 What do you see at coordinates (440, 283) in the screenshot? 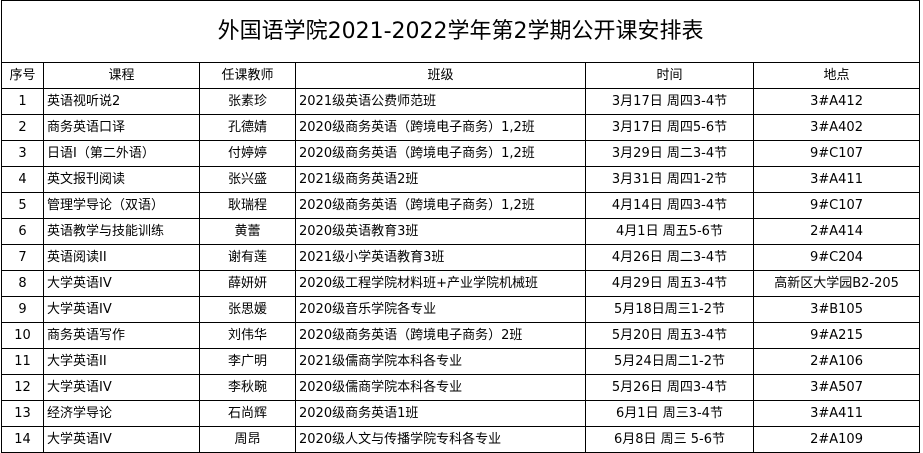
I see `cell-class: 2020级工程学院材料班+产业学院机械班` at bounding box center [440, 283].